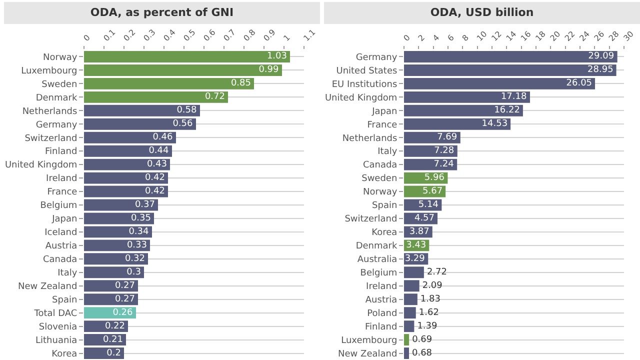 This screenshot has width=640, height=360. Describe the element at coordinates (432, 191) in the screenshot. I see `data-label: 5.67` at that location.